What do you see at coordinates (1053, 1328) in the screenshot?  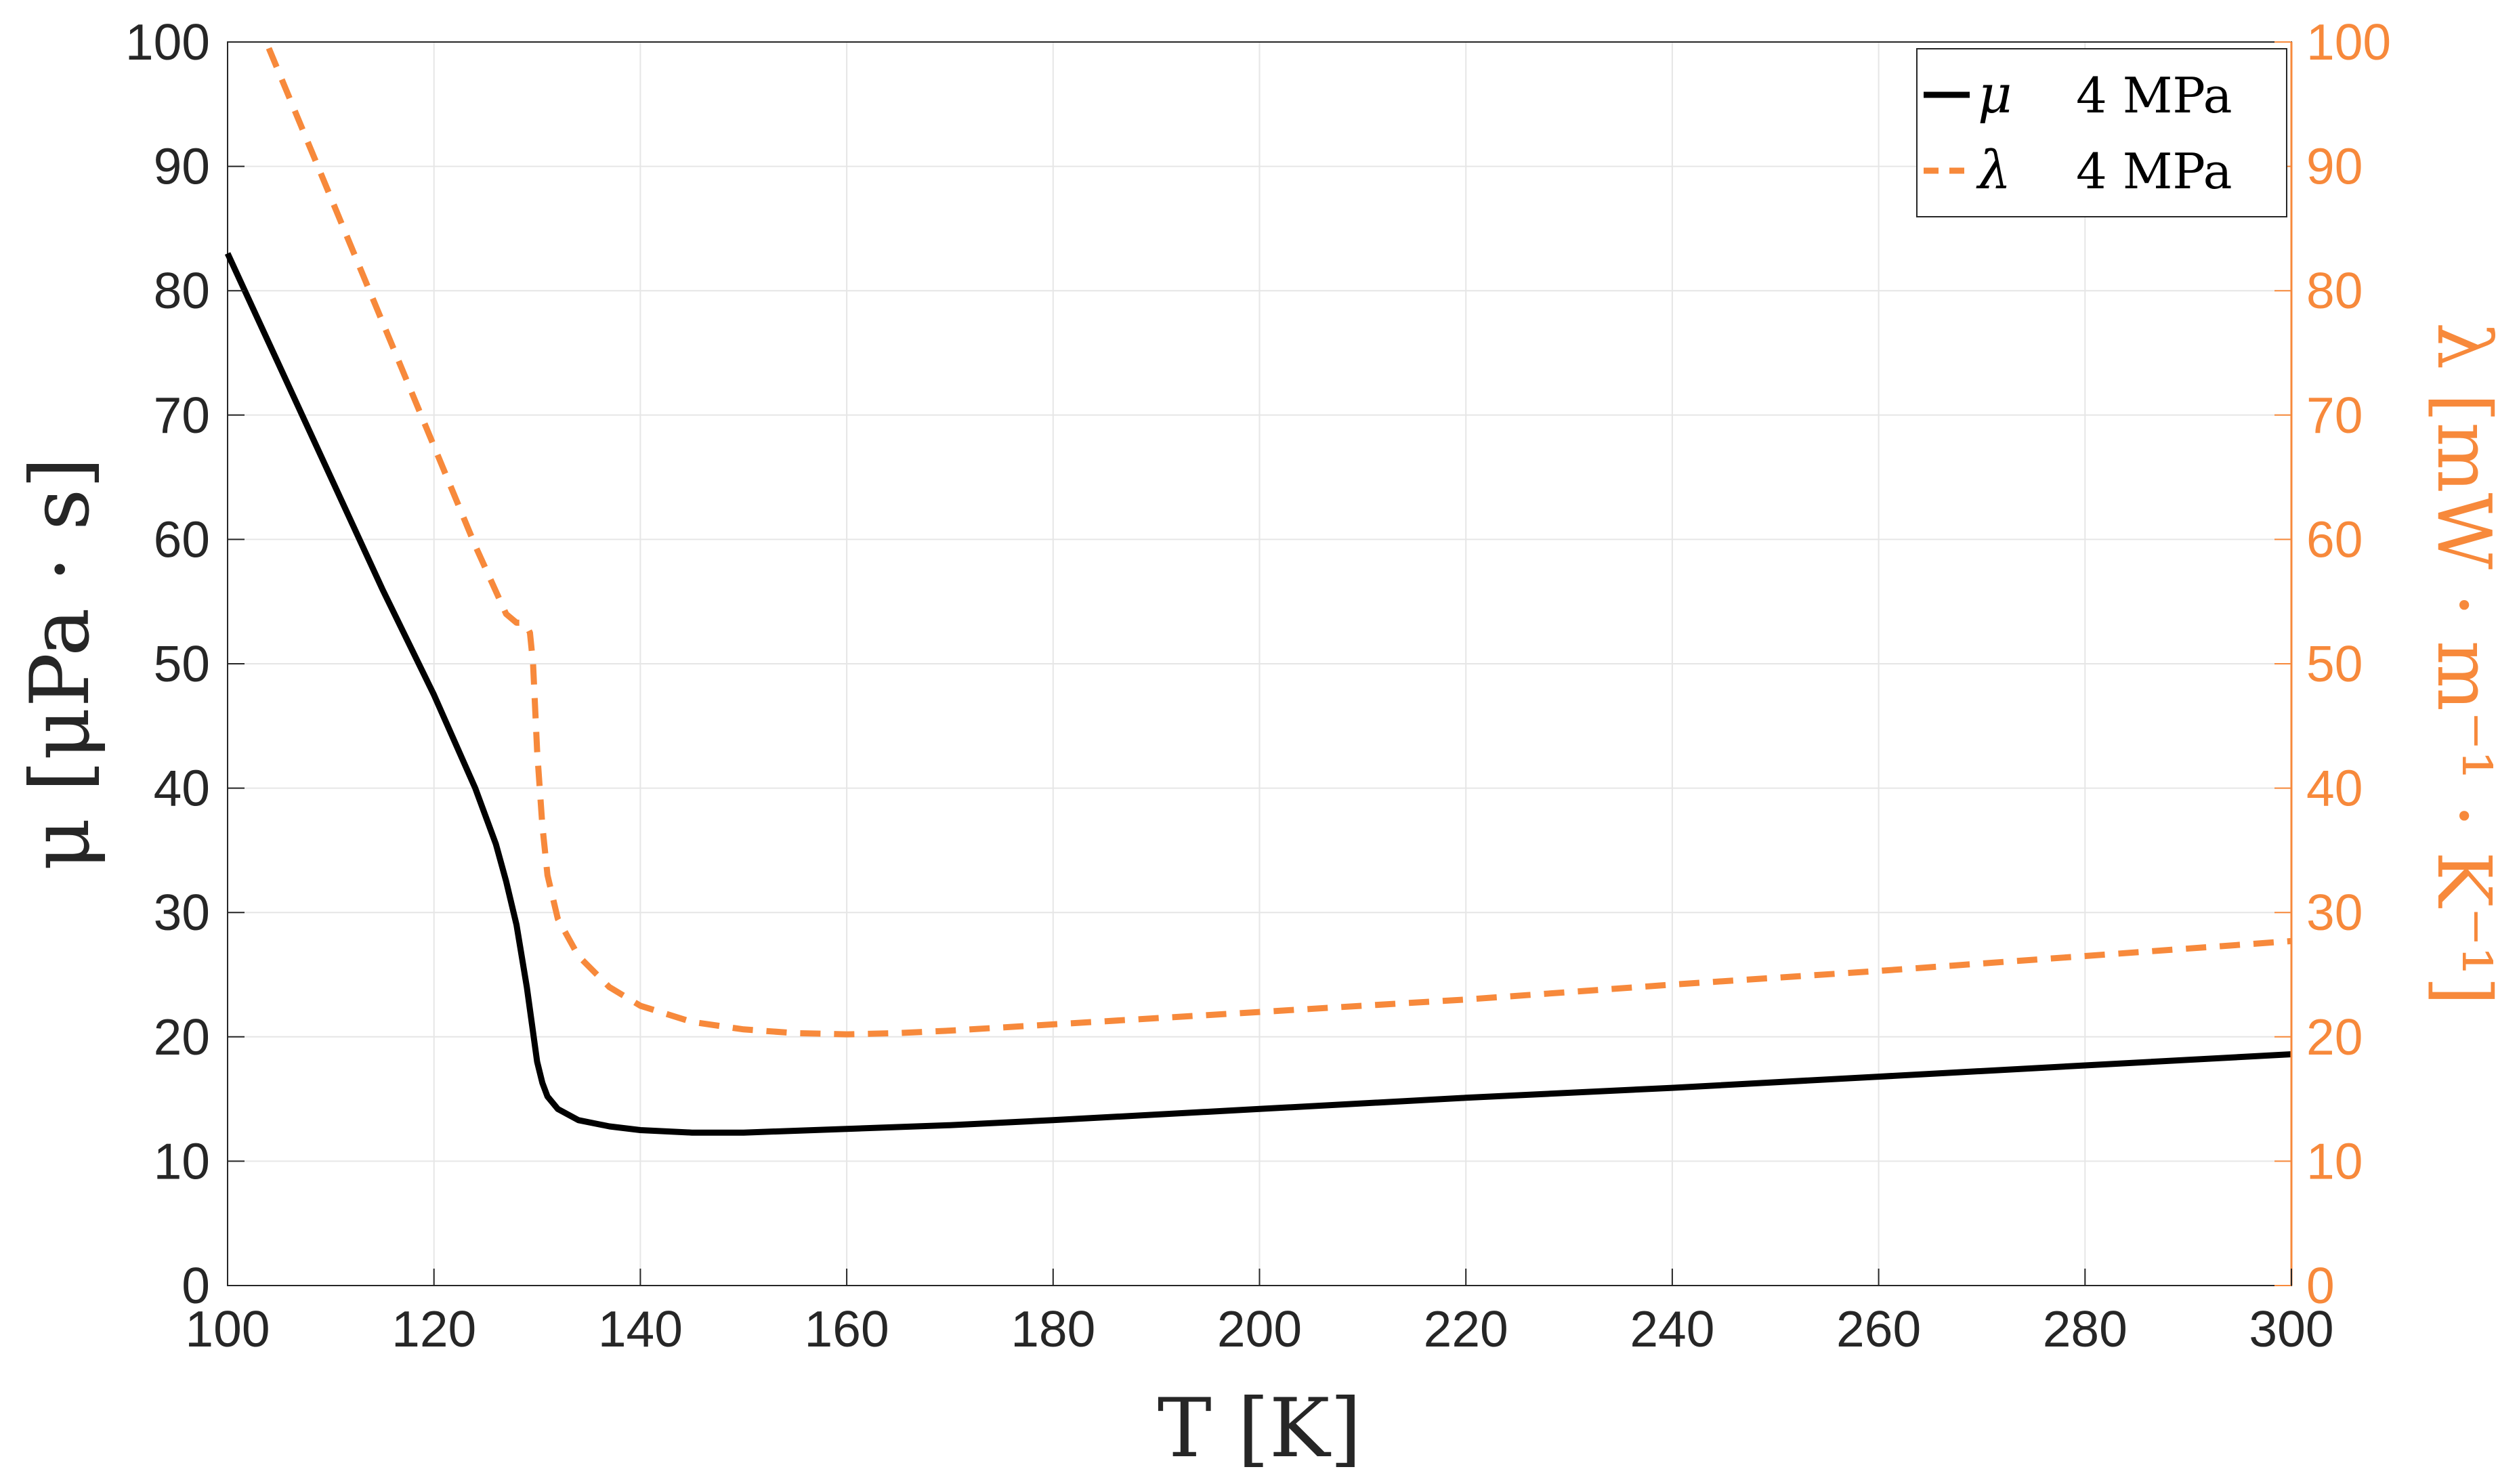 I see `x-tick-label: 180` at bounding box center [1053, 1328].